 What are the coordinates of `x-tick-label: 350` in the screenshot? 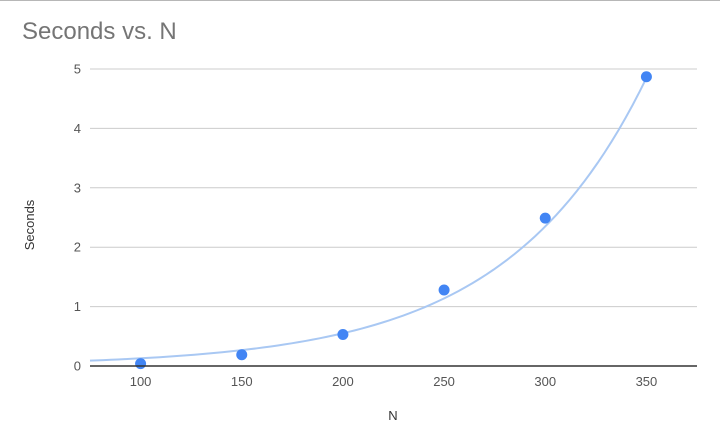 It's located at (647, 381).